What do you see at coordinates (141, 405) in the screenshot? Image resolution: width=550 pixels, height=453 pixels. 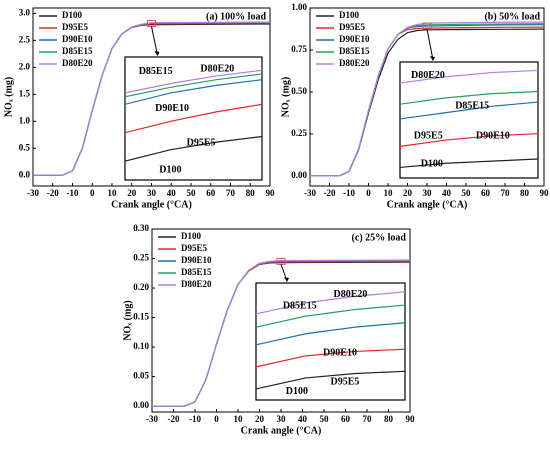 I see `y-tick-label: 0.00` at bounding box center [141, 405].